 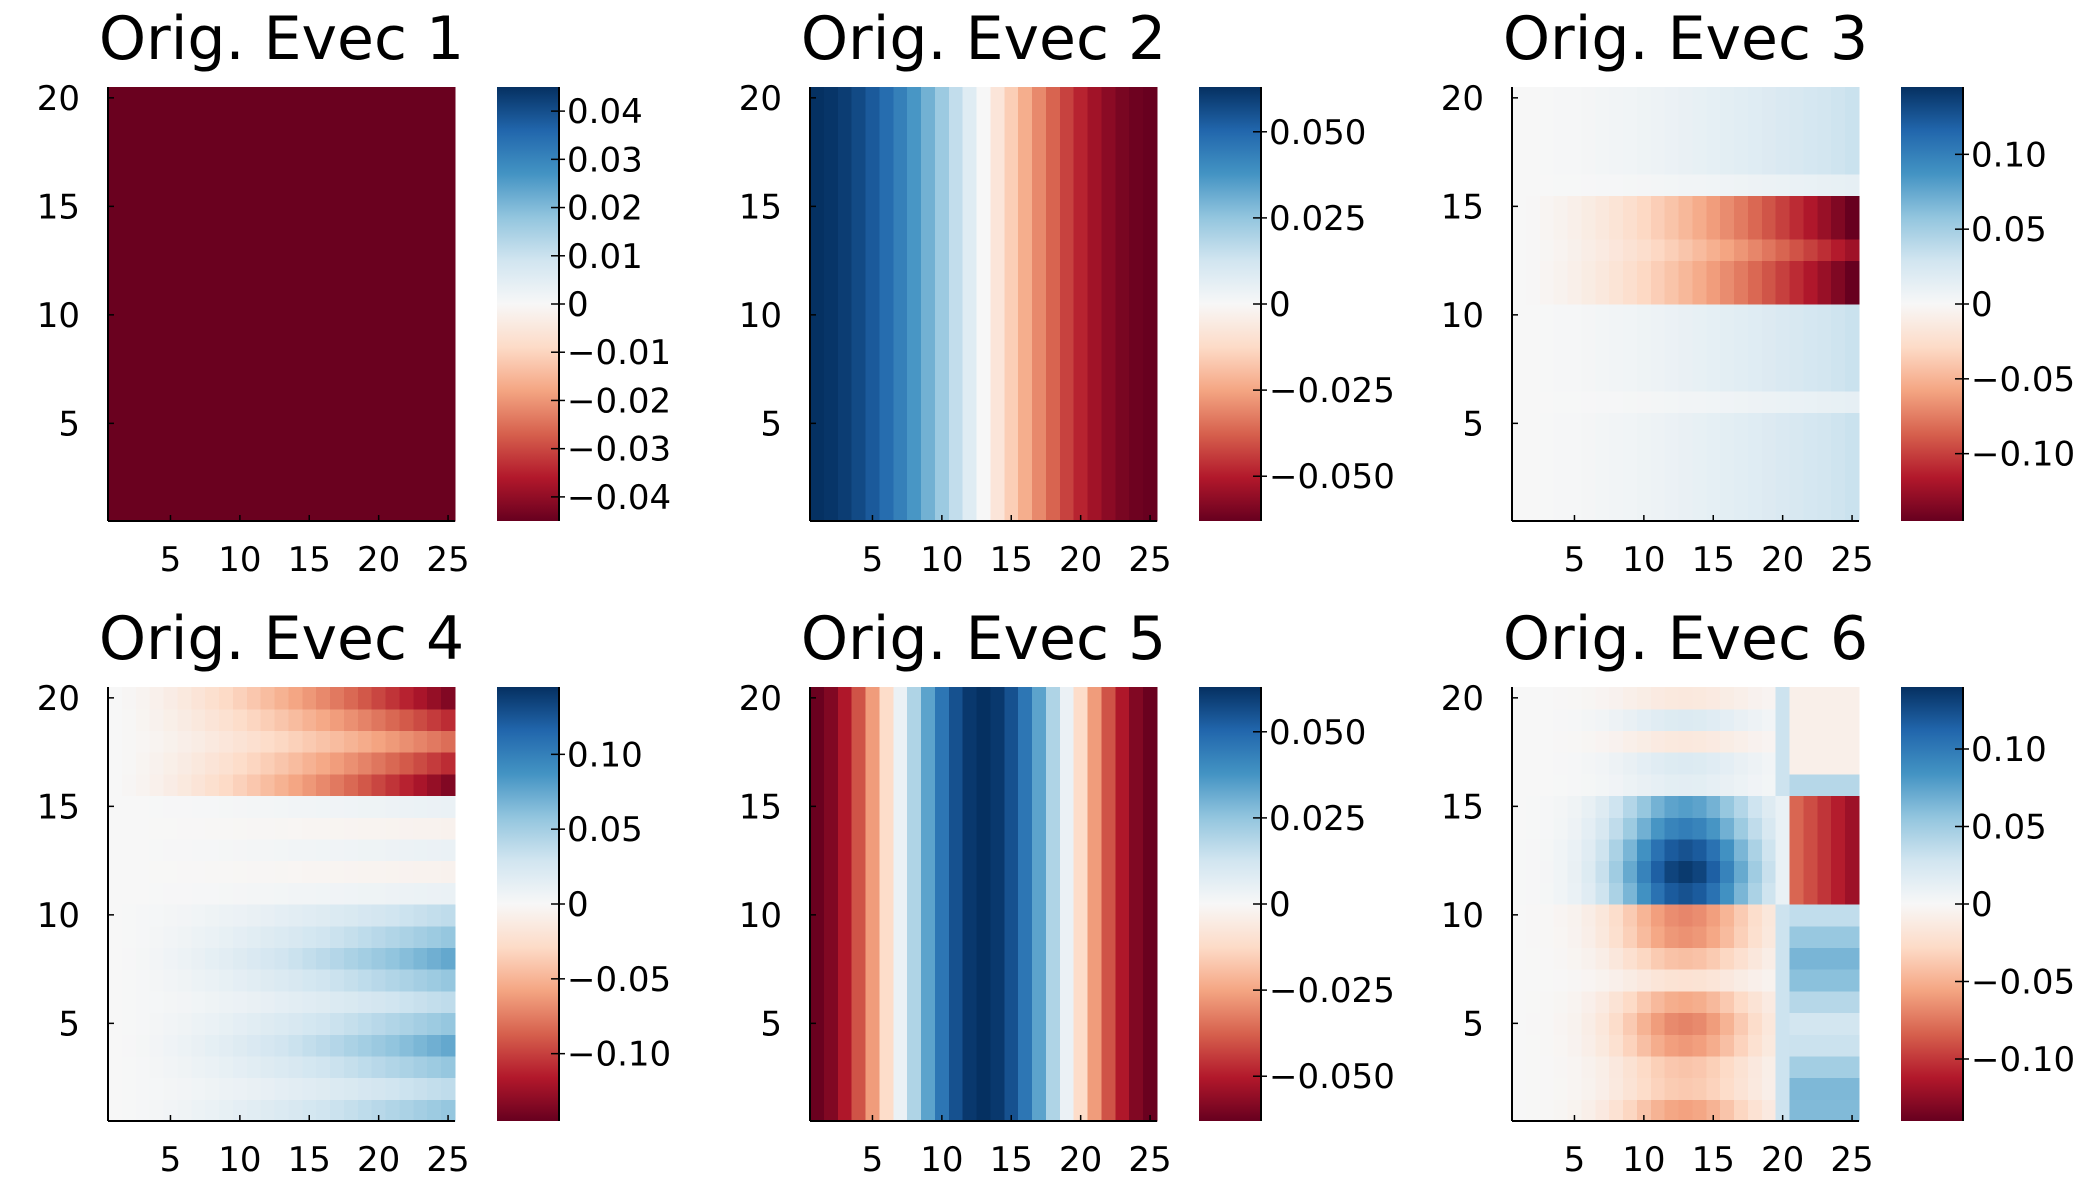 I want to click on x-tick-label: 25, so click(x=1149, y=1160).